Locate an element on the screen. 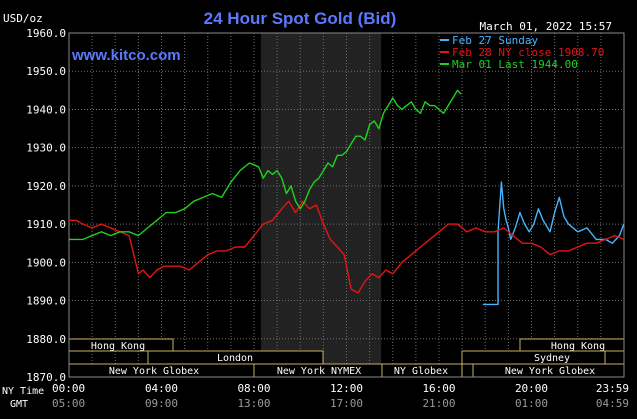 This screenshot has width=637, height=419. y-tick-label: 1930.0 is located at coordinates (46, 148).